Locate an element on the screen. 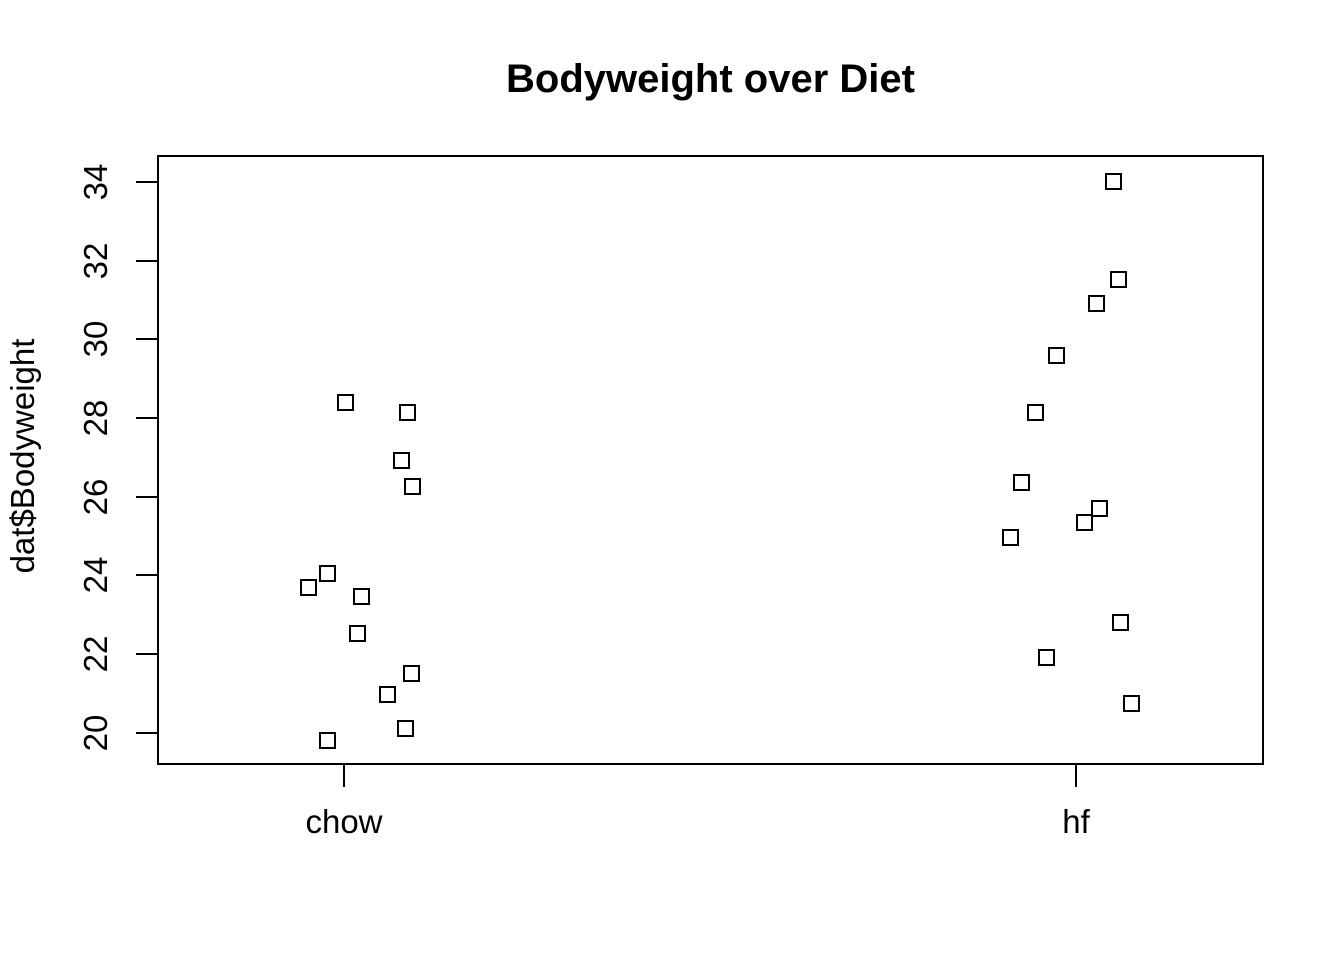  y-axis-label: dat$Bodyweight is located at coordinates (22, 456).